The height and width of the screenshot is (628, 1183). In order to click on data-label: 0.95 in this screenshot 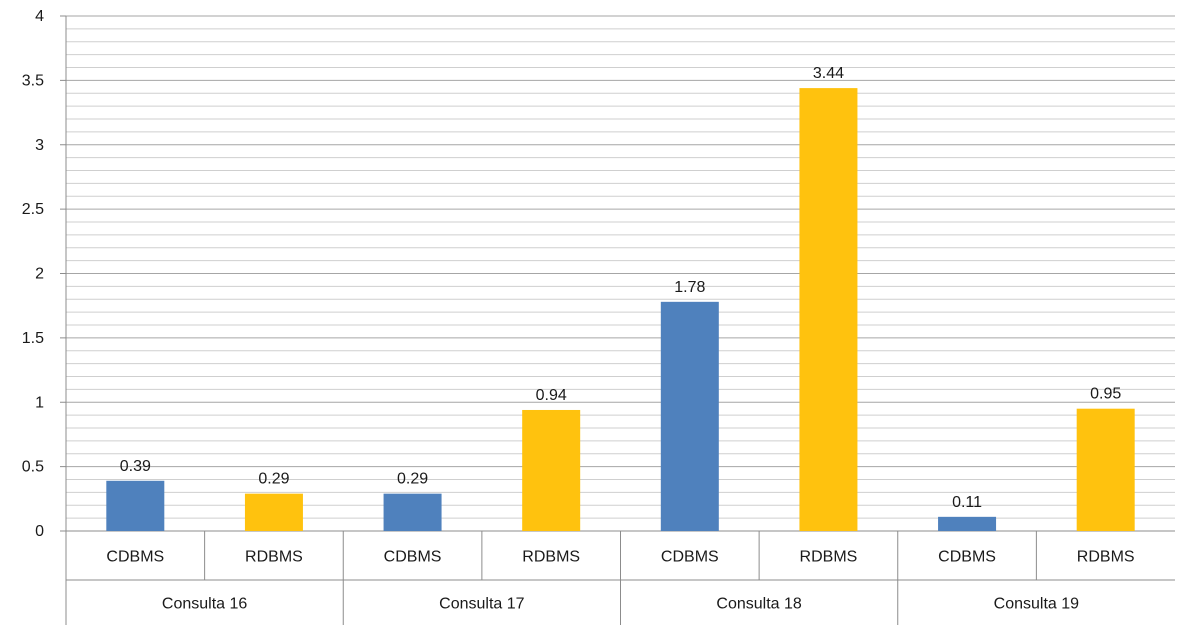, I will do `click(1105, 394)`.